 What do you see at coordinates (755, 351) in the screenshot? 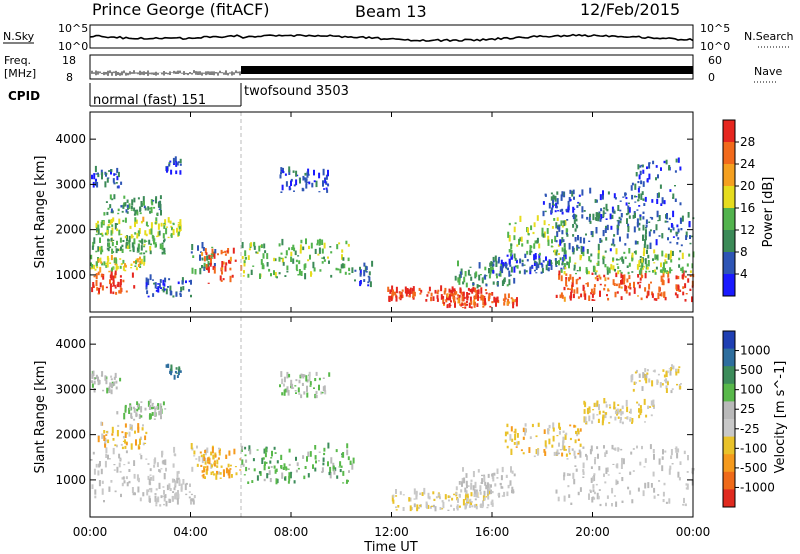
I see `colorbar-tick-label: 1000` at bounding box center [755, 351].